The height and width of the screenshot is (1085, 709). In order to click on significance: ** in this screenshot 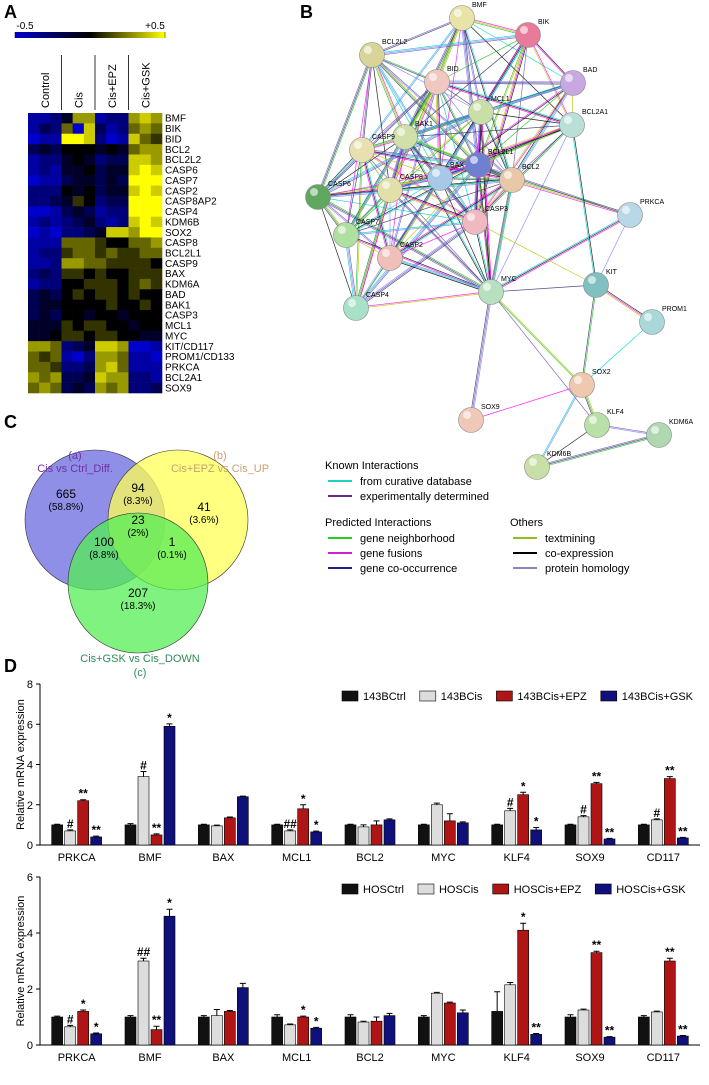, I will do `click(83, 794)`.